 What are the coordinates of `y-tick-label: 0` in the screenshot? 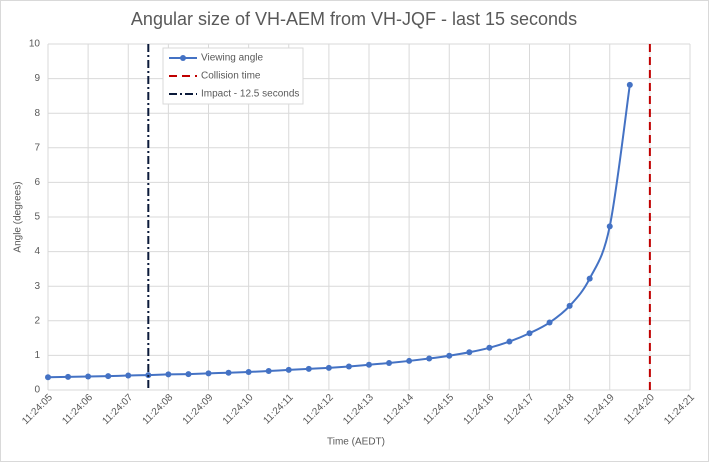 It's located at (37, 390).